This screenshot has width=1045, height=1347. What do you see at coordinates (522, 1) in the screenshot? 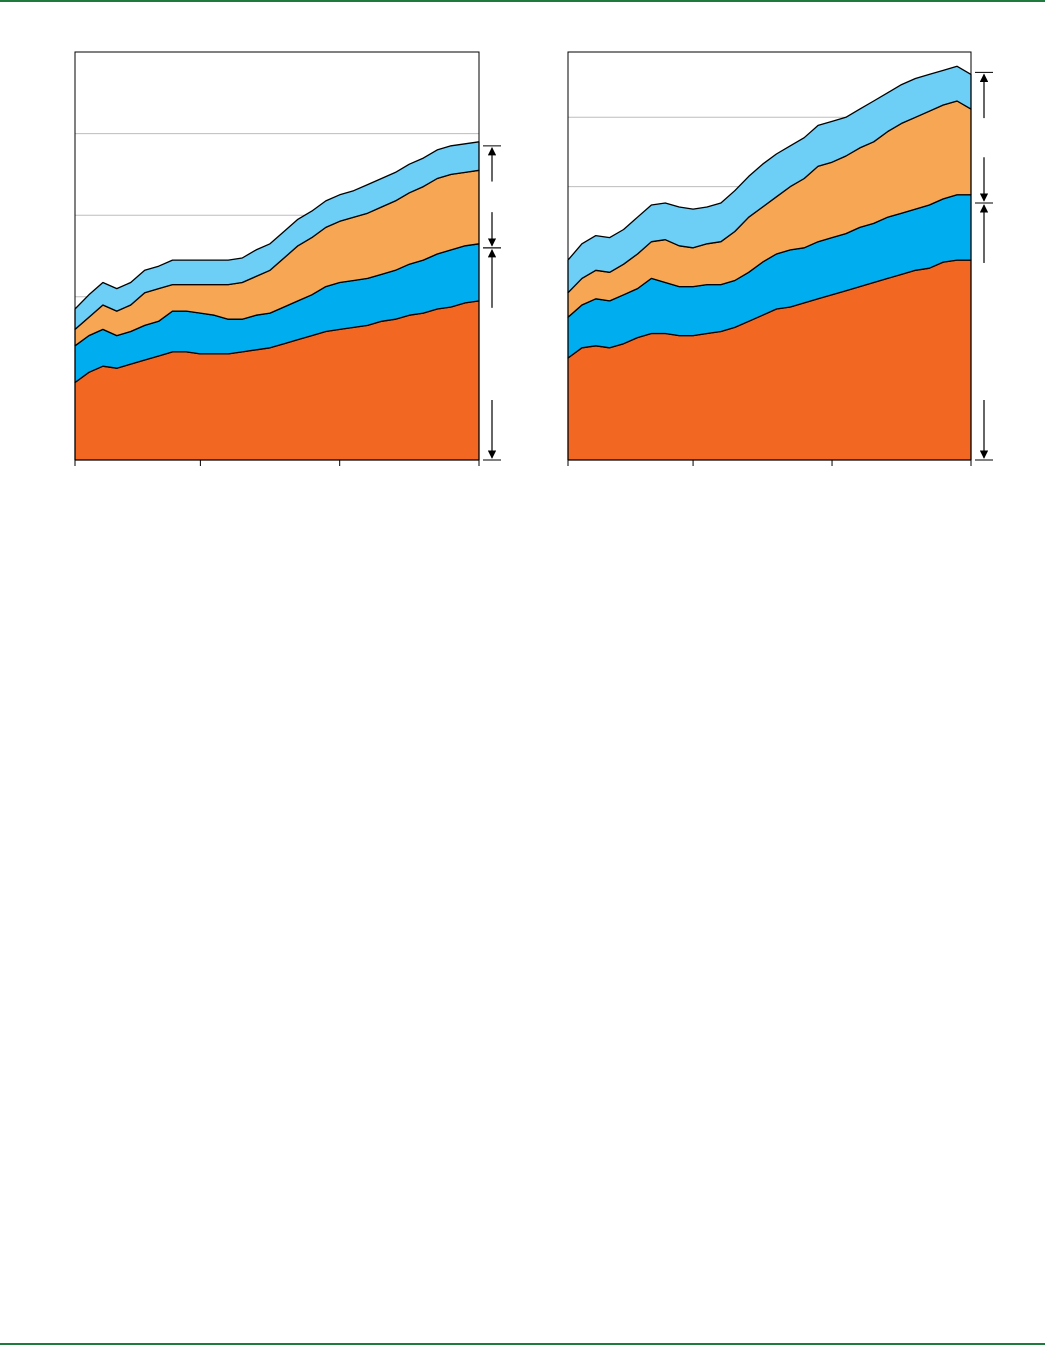
I see `top-rule` at bounding box center [522, 1].